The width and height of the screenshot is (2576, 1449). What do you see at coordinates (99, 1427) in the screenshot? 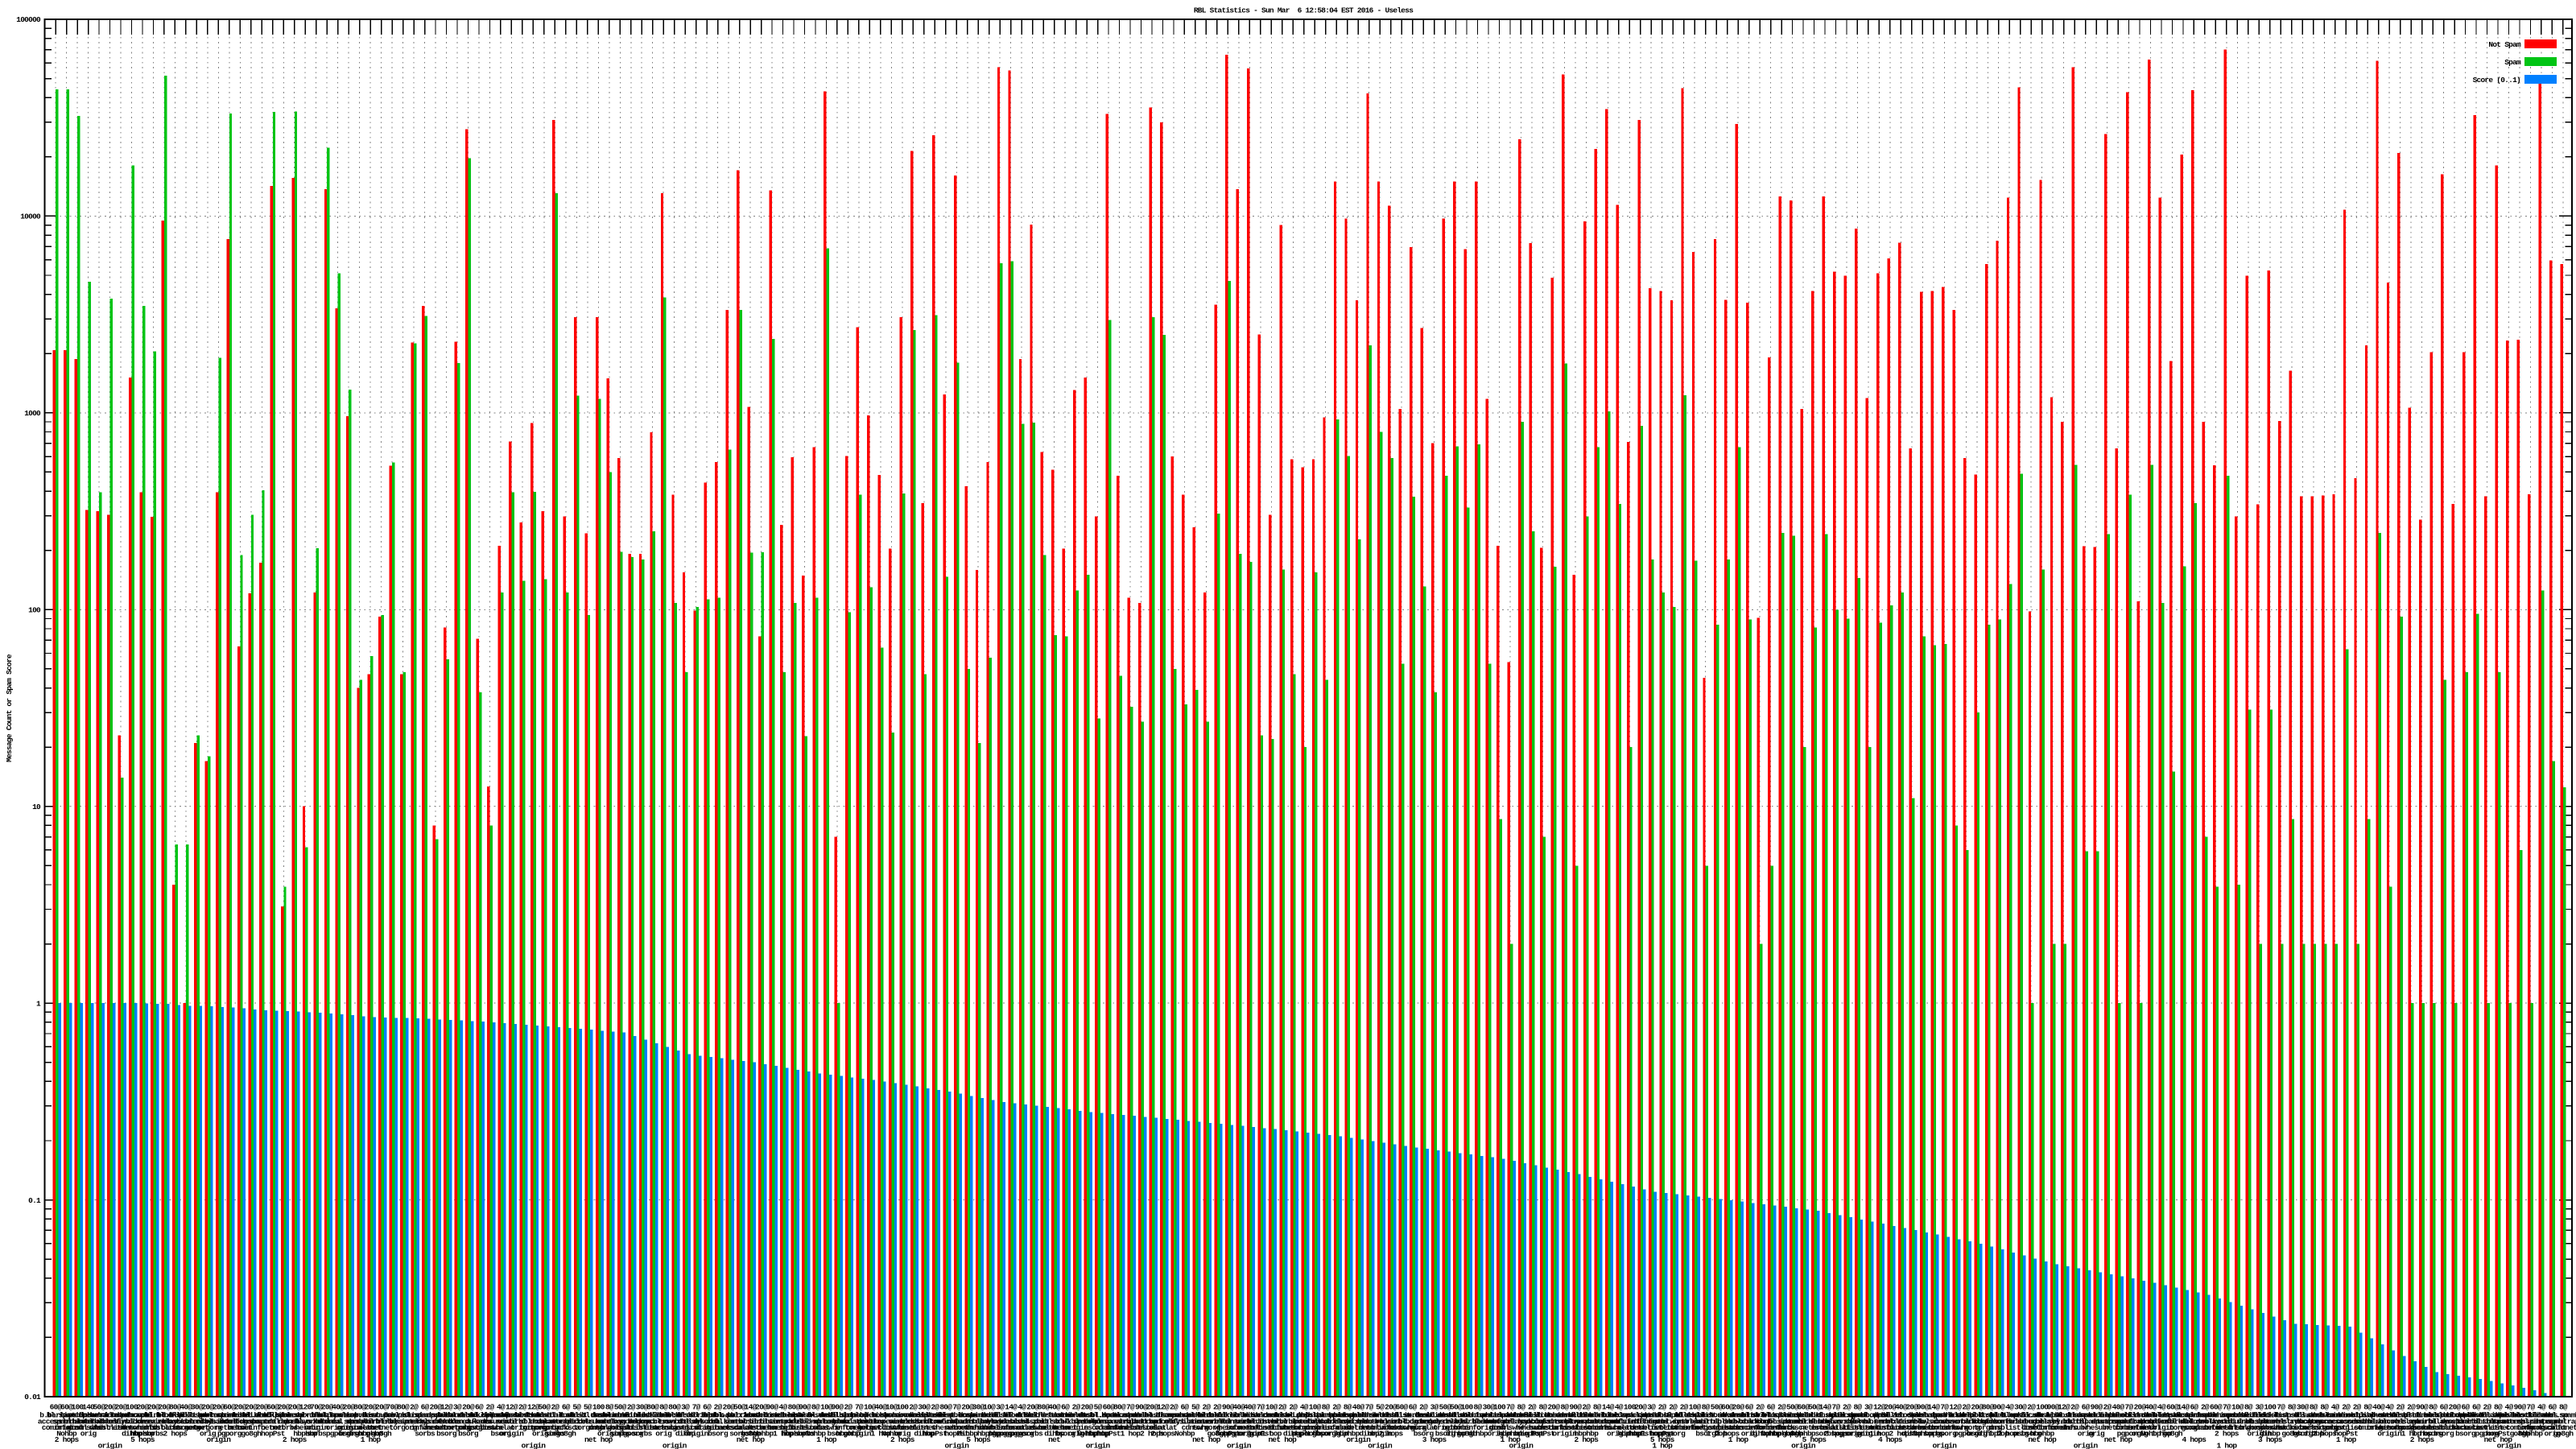
I see `svg-text: dnsbl` at bounding box center [99, 1427].